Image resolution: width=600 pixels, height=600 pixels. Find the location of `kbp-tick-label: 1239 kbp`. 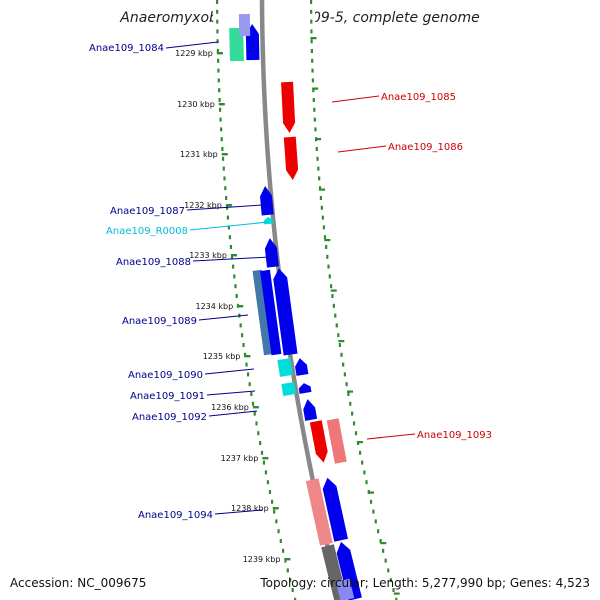

kbp-tick-label: 1239 kbp is located at coordinates (262, 559).